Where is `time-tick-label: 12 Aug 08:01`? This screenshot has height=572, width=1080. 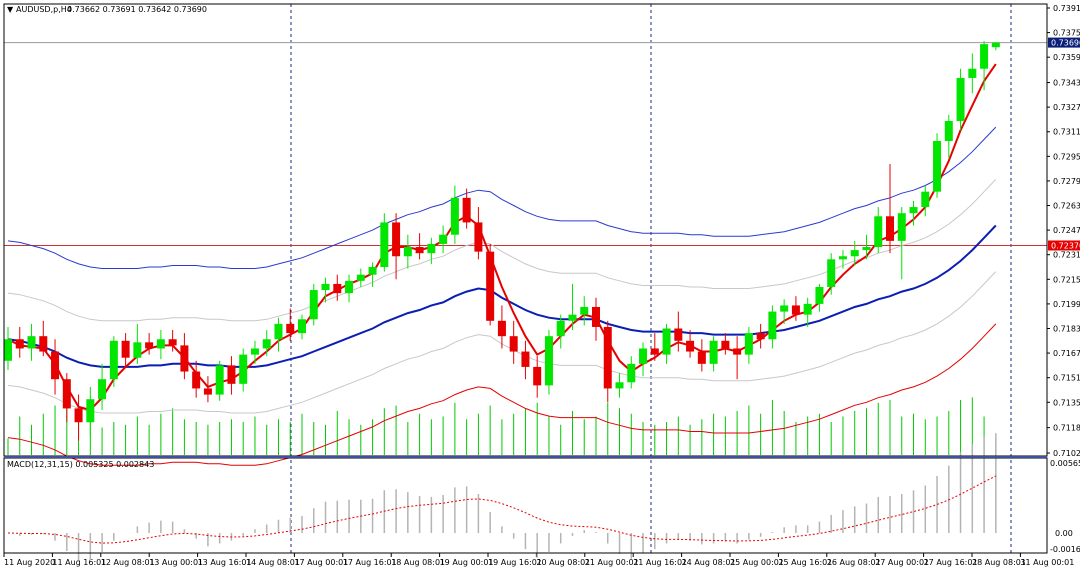
time-tick-label: 12 Aug 08:01 is located at coordinates (128, 562).